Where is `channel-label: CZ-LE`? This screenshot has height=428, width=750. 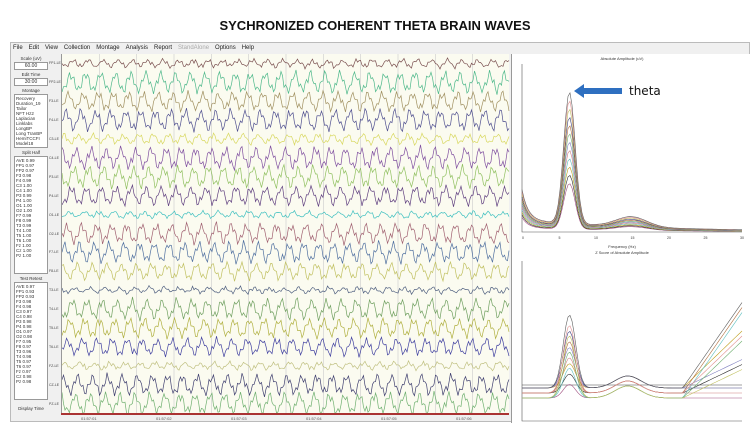 channel-label: CZ-LE is located at coordinates (54, 384).